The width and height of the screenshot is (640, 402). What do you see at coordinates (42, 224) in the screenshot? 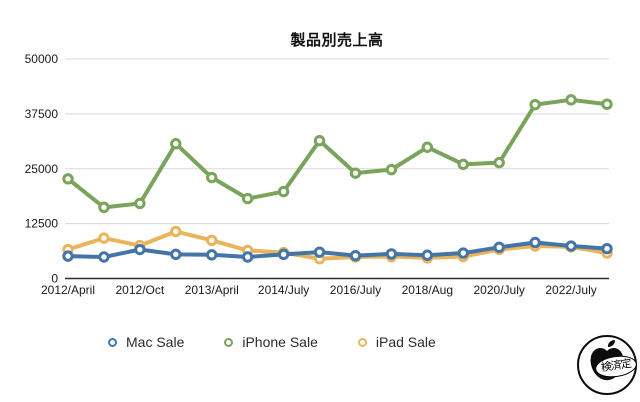
I see `y-tick-label: 12500` at bounding box center [42, 224].